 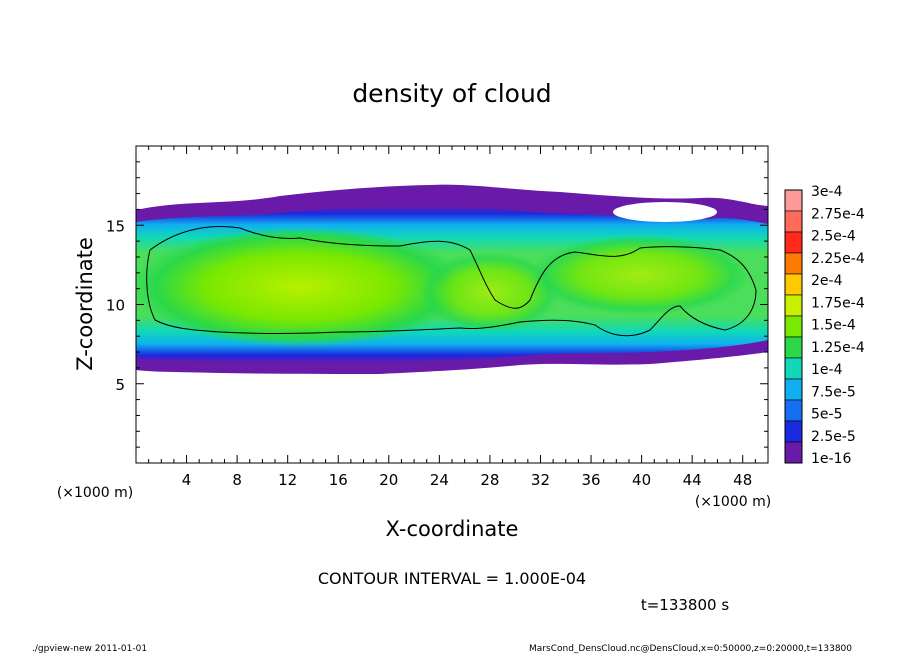 What do you see at coordinates (641, 480) in the screenshot?
I see `x-tick-label: 40` at bounding box center [641, 480].